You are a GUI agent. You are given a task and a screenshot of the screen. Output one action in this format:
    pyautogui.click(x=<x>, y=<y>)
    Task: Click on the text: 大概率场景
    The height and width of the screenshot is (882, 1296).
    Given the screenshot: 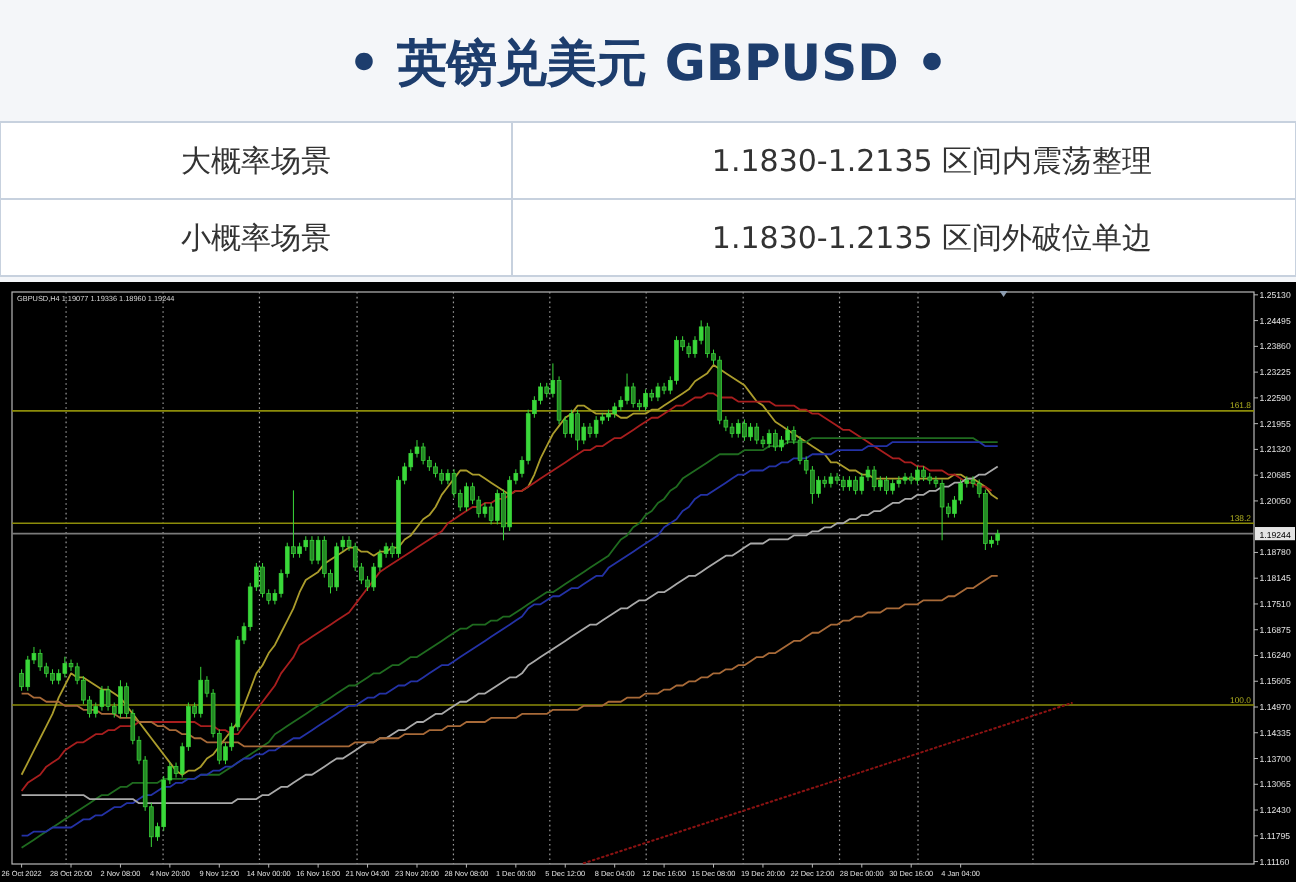 What is the action you would take?
    pyautogui.click(x=256, y=160)
    